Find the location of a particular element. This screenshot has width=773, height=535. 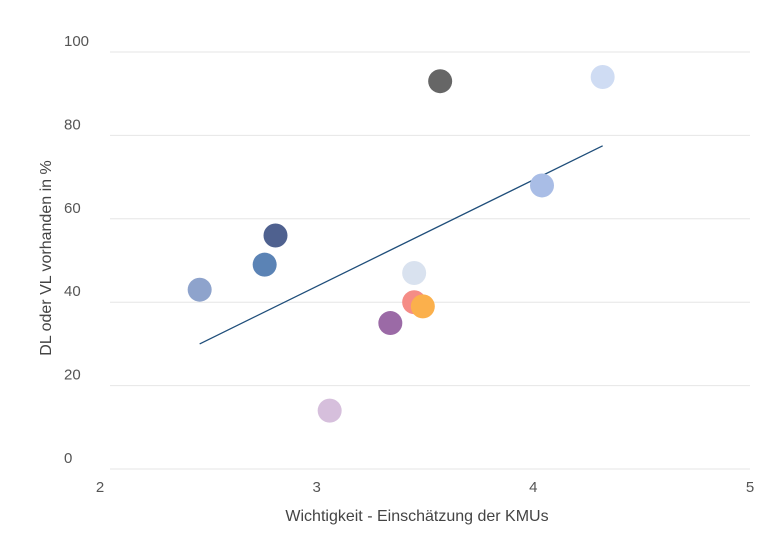

y-tick-label: 0 is located at coordinates (68, 458).